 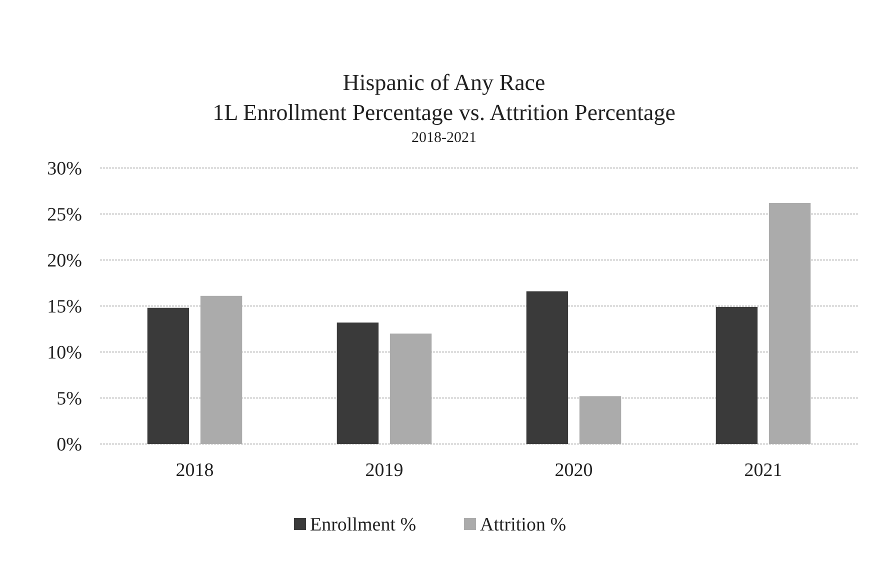 What do you see at coordinates (64, 307) in the screenshot?
I see `y-tick-label: 15%` at bounding box center [64, 307].